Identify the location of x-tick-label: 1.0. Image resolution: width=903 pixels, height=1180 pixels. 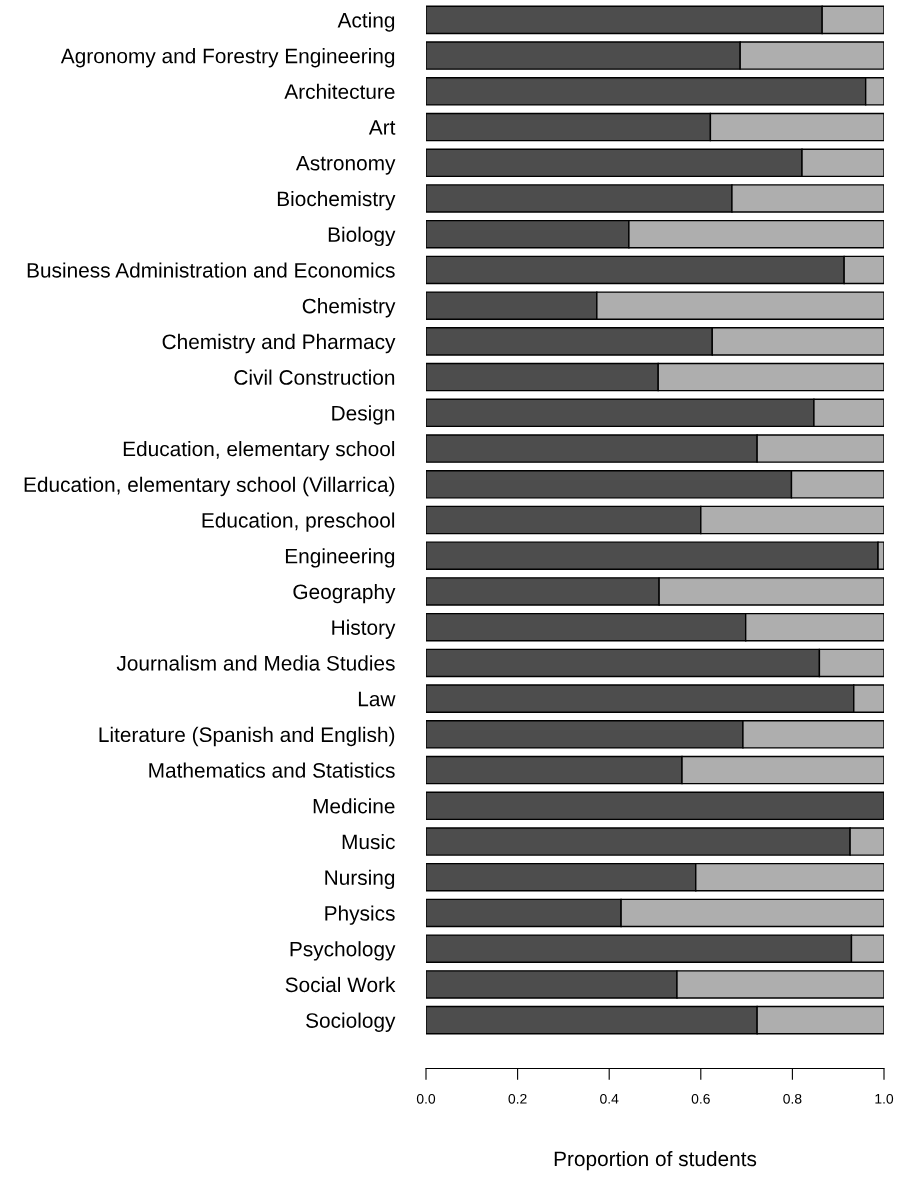
(884, 1098).